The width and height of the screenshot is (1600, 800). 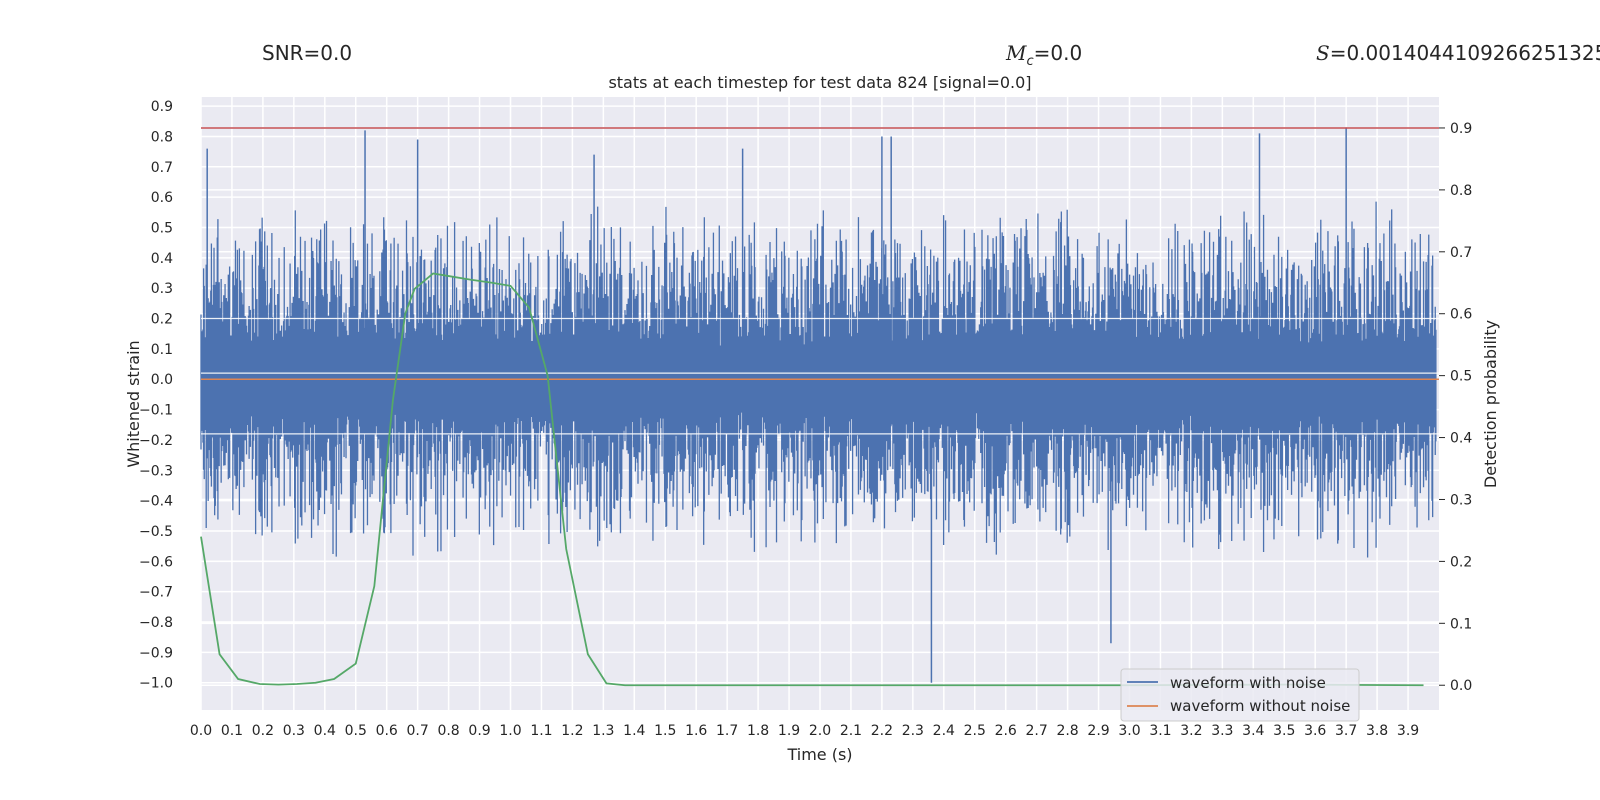 I want to click on y-tick-label: 0.3, so click(x=162, y=289).